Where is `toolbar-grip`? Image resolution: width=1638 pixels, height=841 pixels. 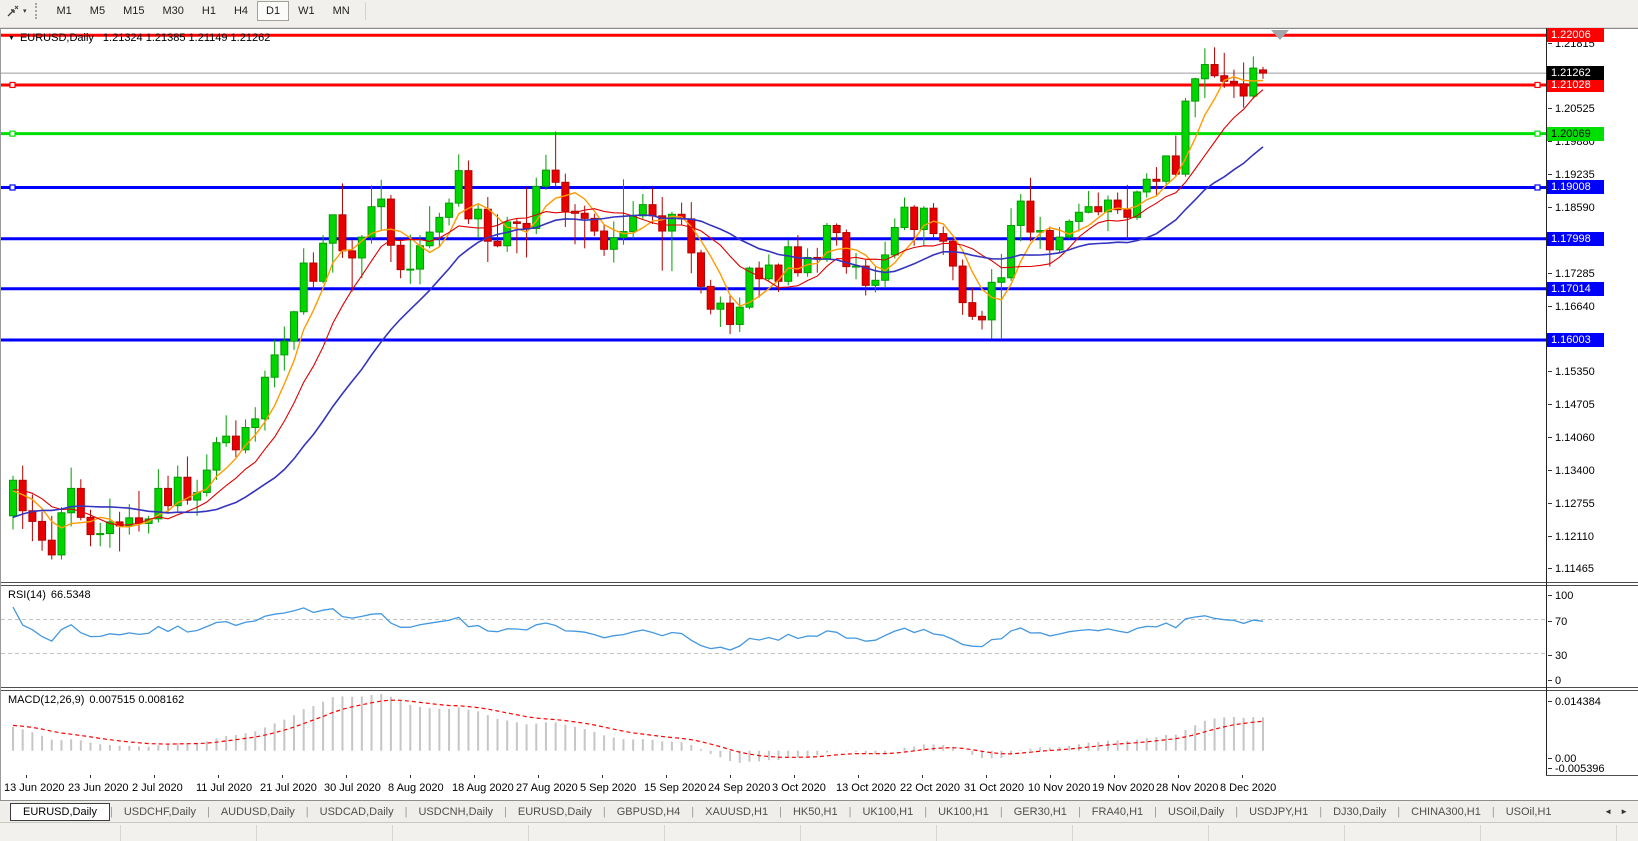
toolbar-grip is located at coordinates (38, 11).